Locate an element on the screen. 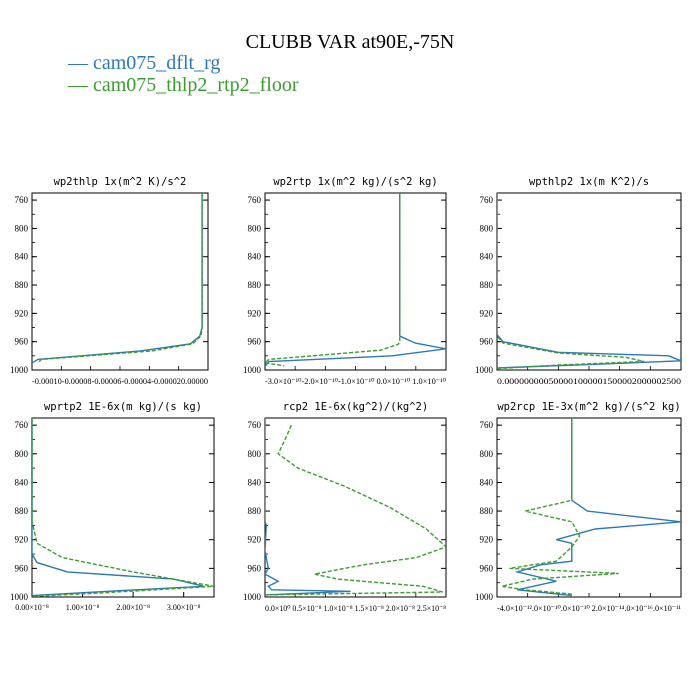 Image resolution: width=700 pixels, height=700 pixels. panel-title: wprtp2 1E-6x(m kg)/(s kg) is located at coordinates (123, 407).